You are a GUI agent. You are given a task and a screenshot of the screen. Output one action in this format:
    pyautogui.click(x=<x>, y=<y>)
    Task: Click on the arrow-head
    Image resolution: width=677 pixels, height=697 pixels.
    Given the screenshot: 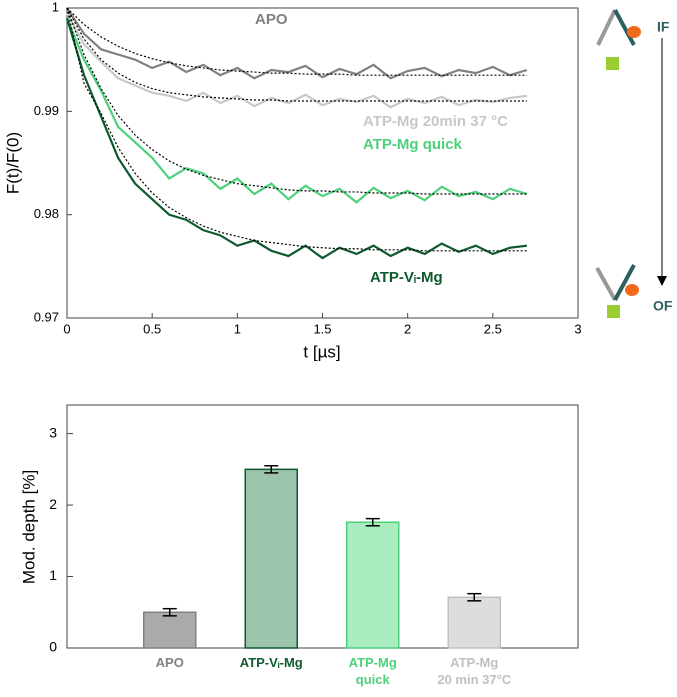 What is the action you would take?
    pyautogui.click(x=662, y=281)
    